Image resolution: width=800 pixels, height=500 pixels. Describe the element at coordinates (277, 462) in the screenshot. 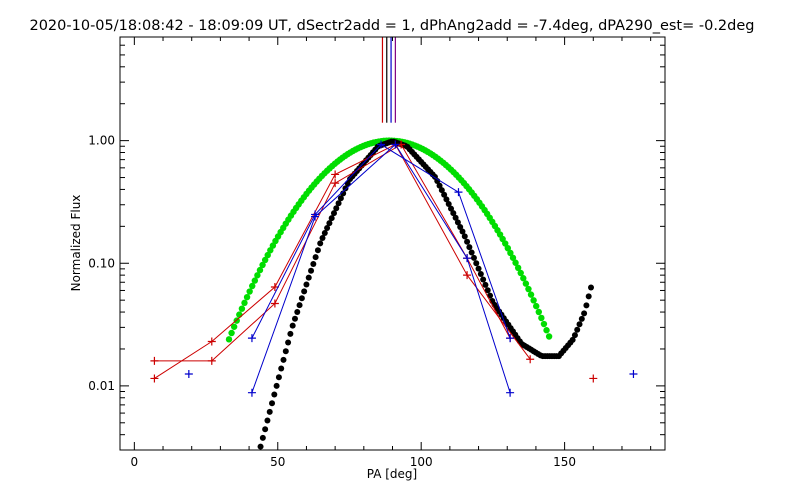

I see `x-tick-label: 50` at that location.